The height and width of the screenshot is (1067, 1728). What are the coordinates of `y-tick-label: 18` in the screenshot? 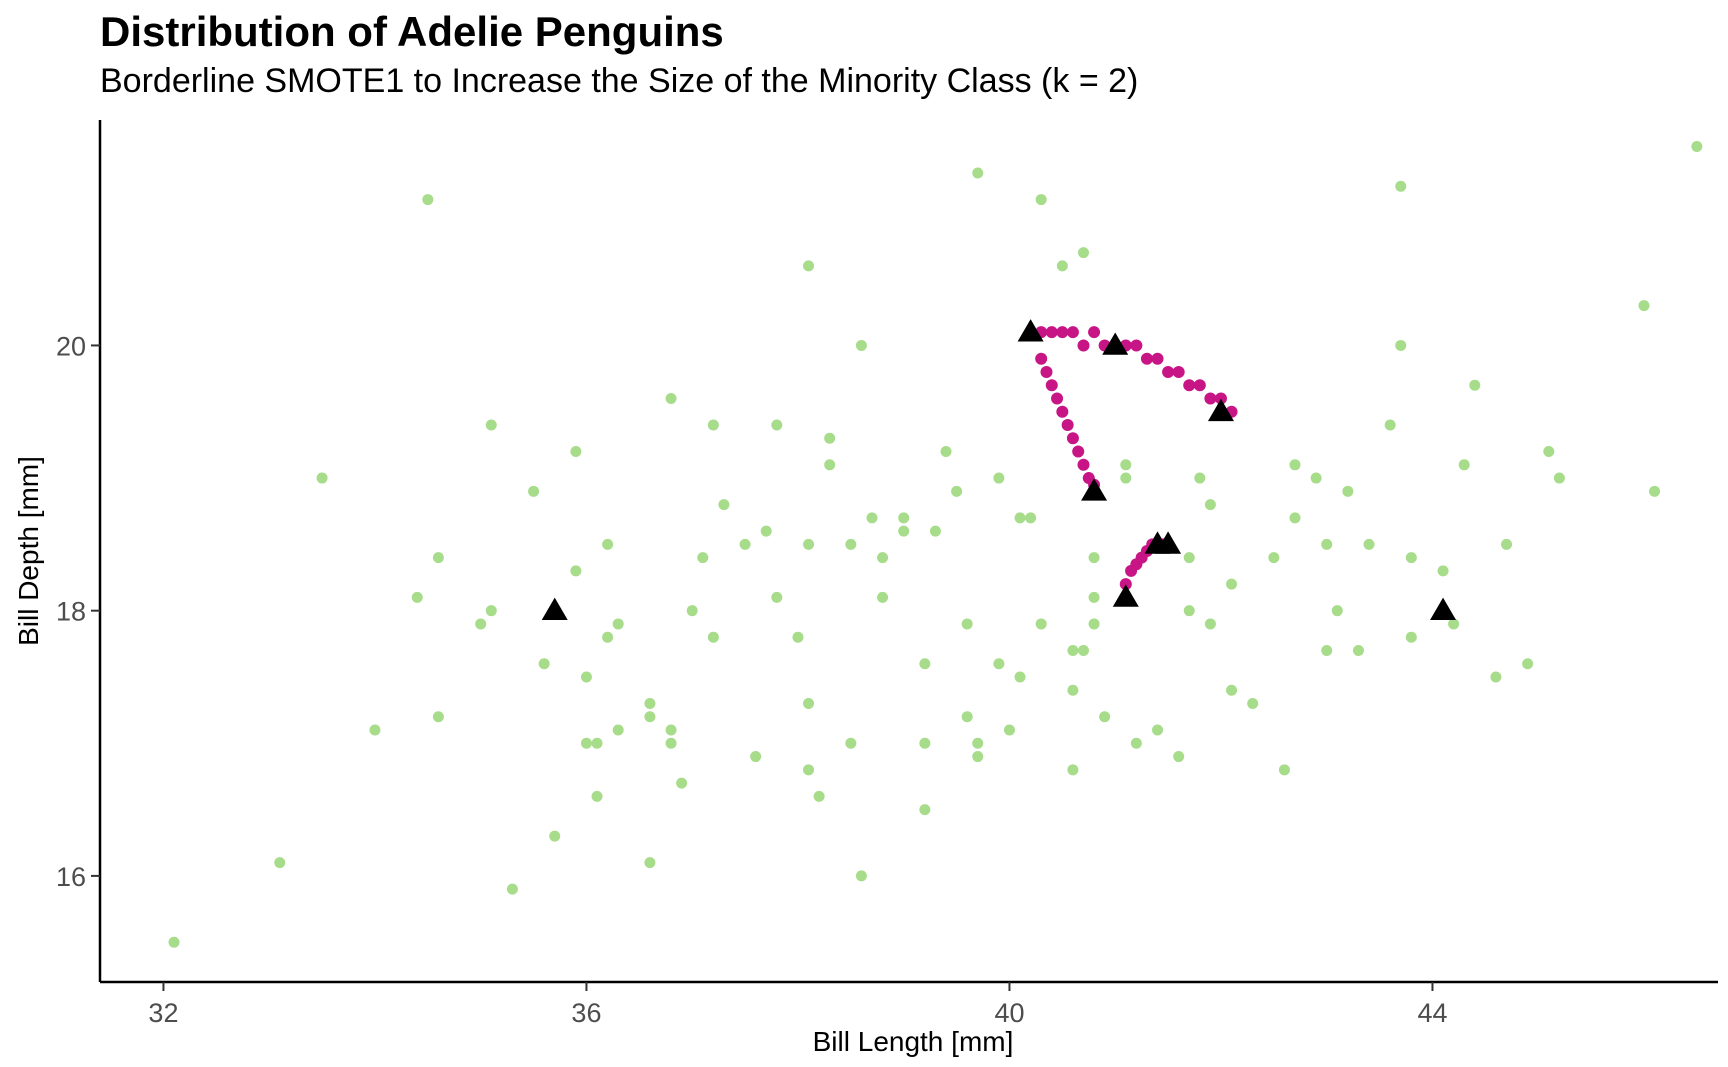 It's located at (71, 612).